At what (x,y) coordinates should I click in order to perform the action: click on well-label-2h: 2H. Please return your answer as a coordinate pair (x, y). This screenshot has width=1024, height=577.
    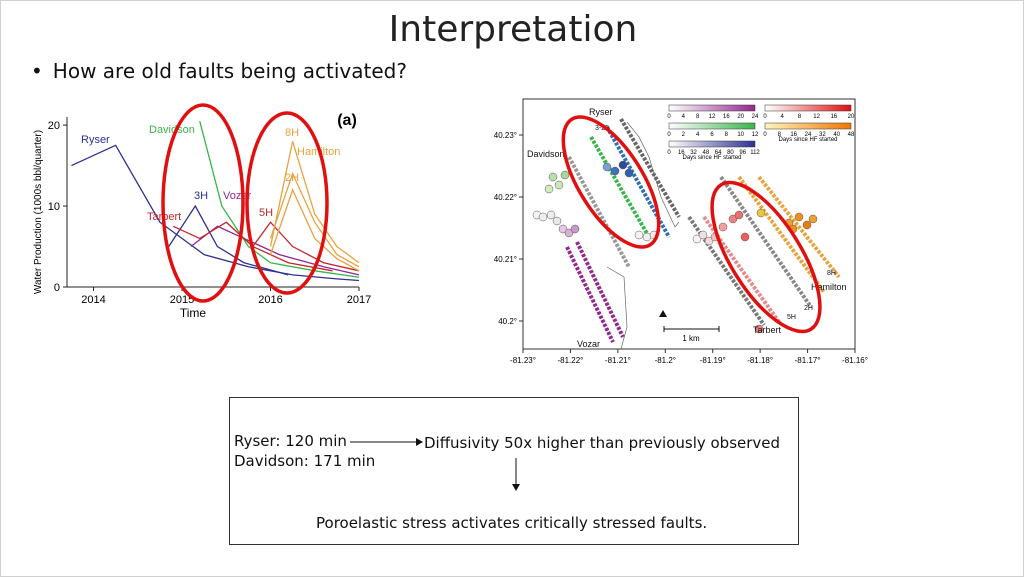
    Looking at the image, I should click on (292, 178).